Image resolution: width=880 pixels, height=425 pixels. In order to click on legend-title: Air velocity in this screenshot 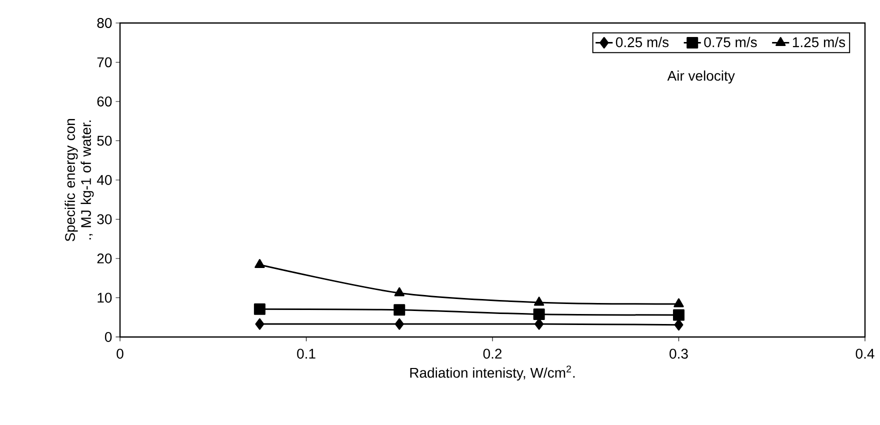, I will do `click(701, 77)`.